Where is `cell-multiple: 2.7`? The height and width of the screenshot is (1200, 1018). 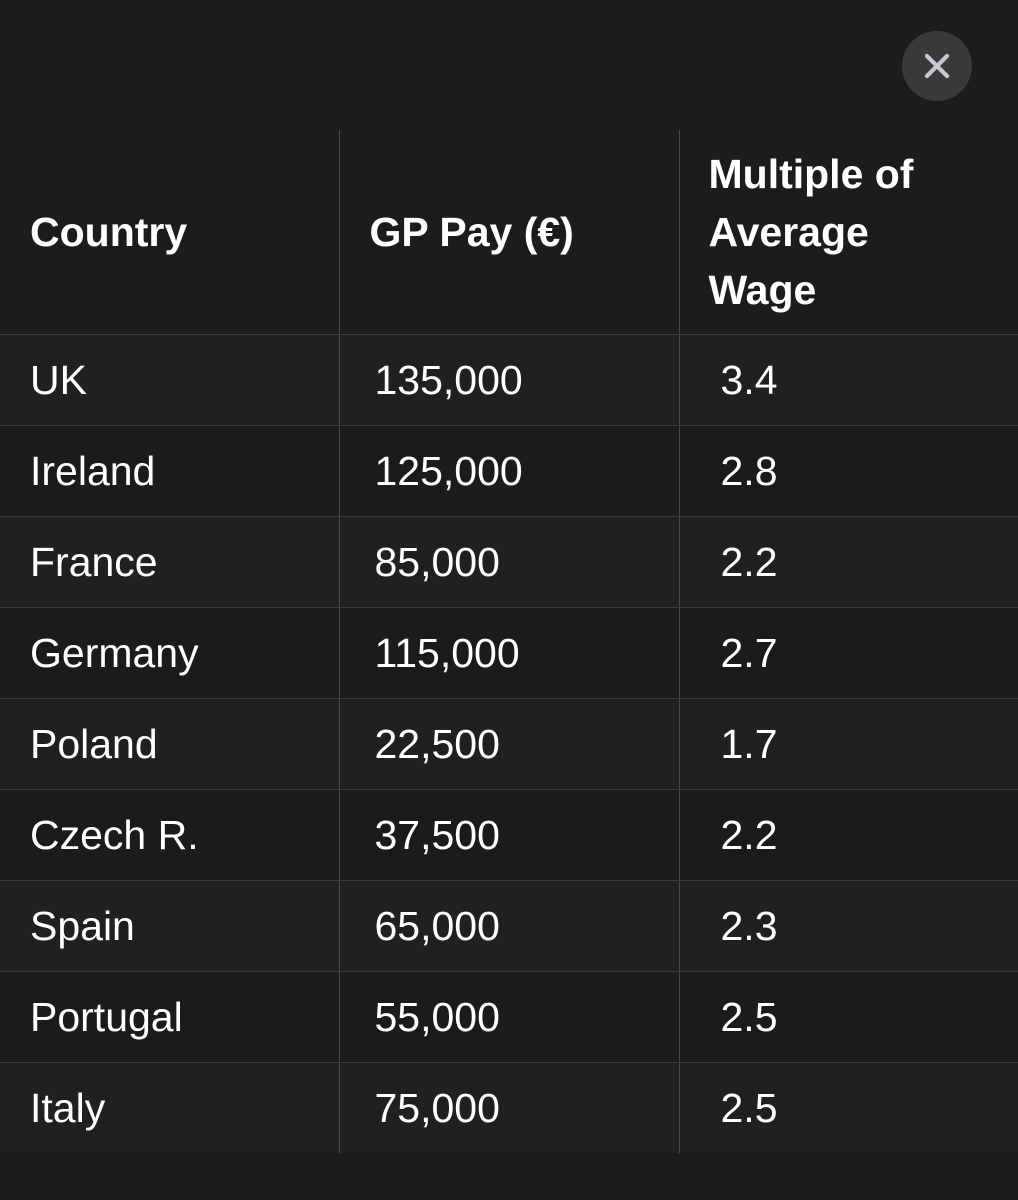
cell-multiple: 2.7 is located at coordinates (848, 653).